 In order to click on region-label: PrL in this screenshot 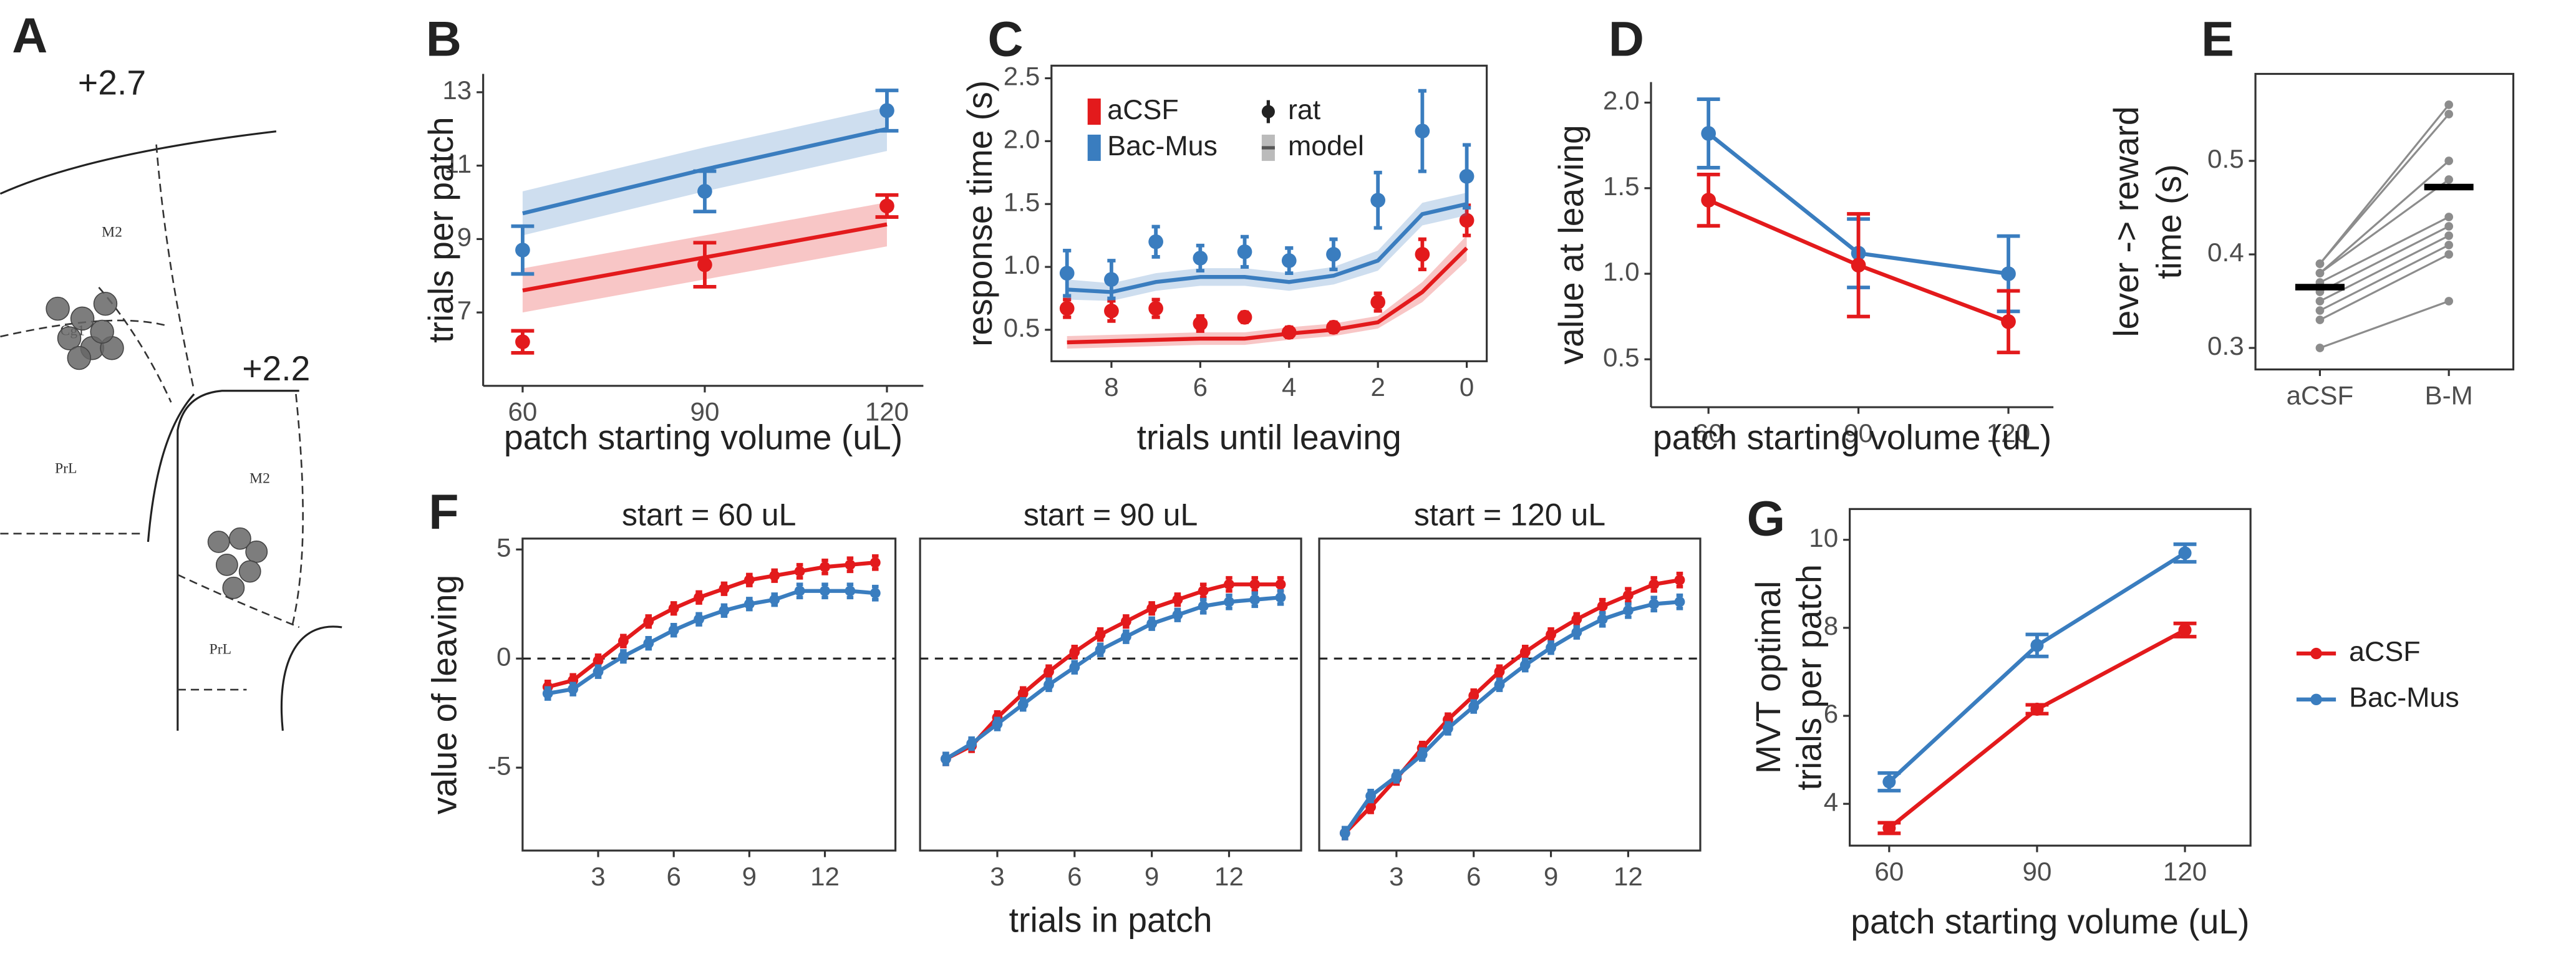, I will do `click(221, 649)`.